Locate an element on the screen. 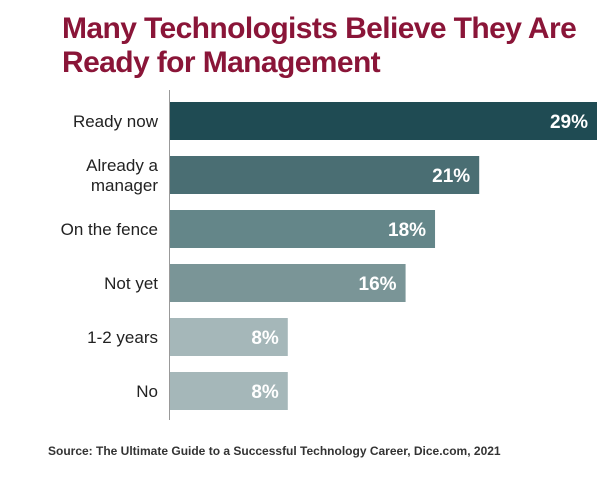 The width and height of the screenshot is (616, 484). category-label-1: Already a manager is located at coordinates (122, 175).